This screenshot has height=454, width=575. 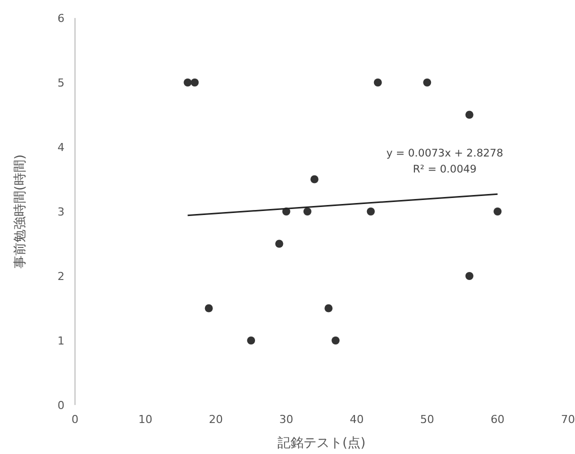 I want to click on x-axis-title: 記銘テスト(点), so click(x=321, y=443).